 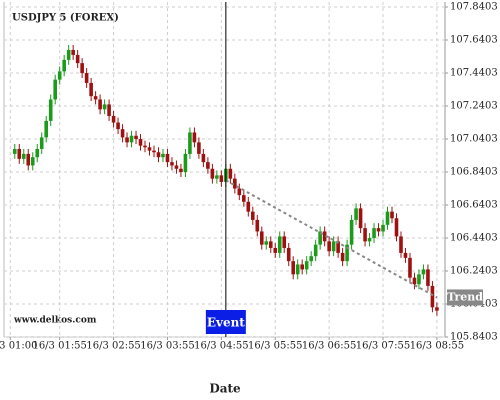 What do you see at coordinates (329, 346) in the screenshot?
I see `x-tick-label: 16/3 06:55` at bounding box center [329, 346].